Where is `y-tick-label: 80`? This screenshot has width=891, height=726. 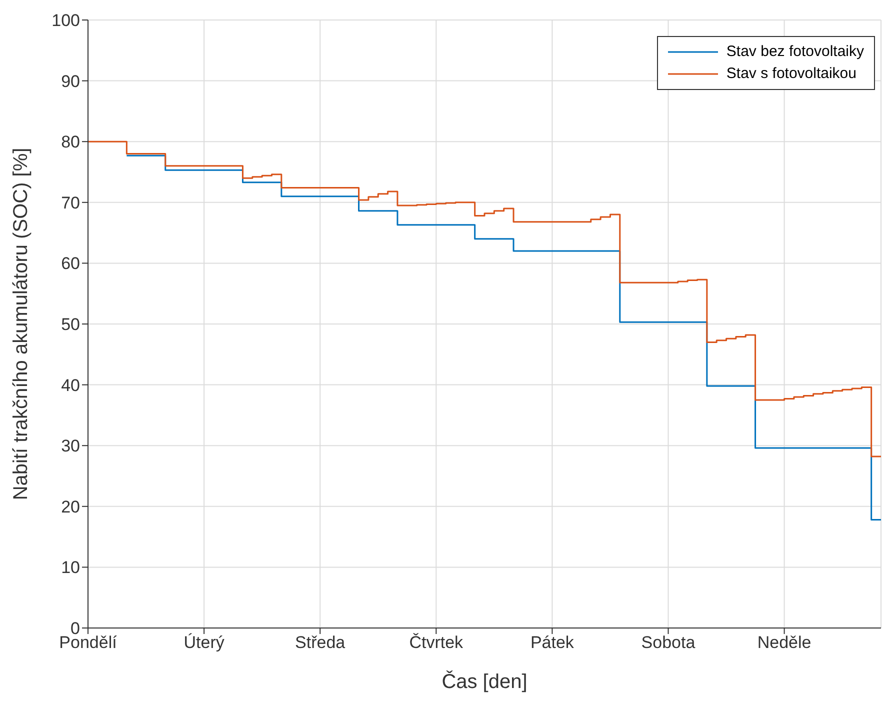 y-tick-label: 80 is located at coordinates (70, 142).